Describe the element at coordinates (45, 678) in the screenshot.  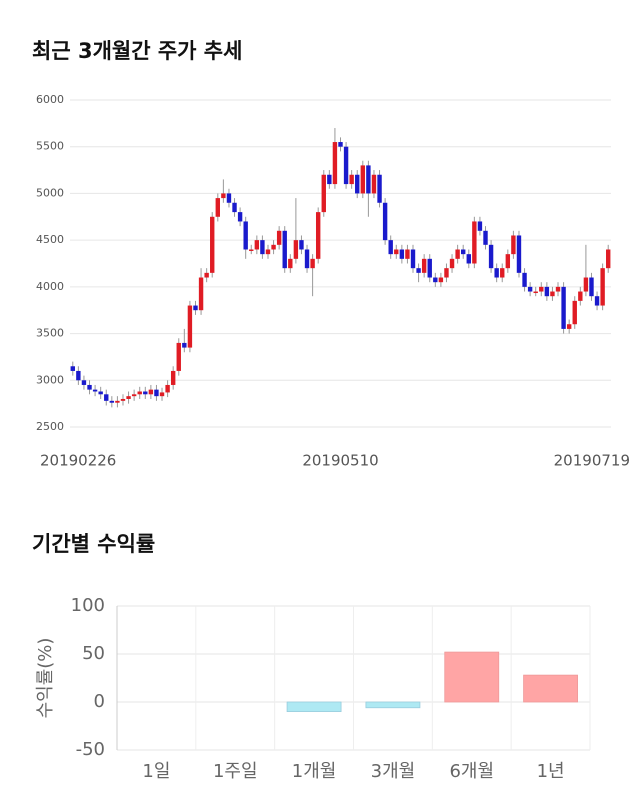
I see `y-axis-label: 수익률(%)` at that location.